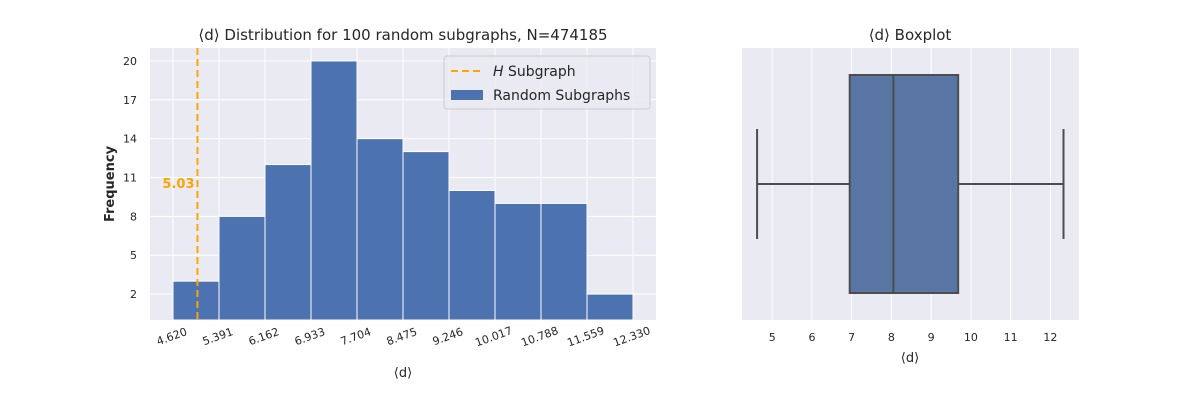  I want to click on histogram-y-tick-label: 11, so click(130, 178).